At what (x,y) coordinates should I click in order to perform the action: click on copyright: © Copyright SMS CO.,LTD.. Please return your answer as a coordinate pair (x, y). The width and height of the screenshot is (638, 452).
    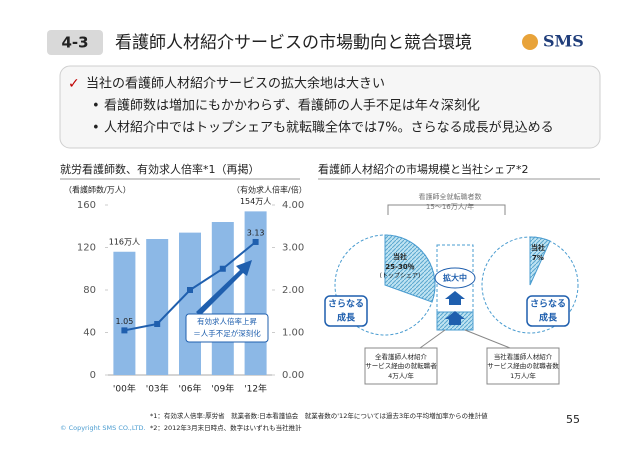
    Looking at the image, I should click on (103, 428).